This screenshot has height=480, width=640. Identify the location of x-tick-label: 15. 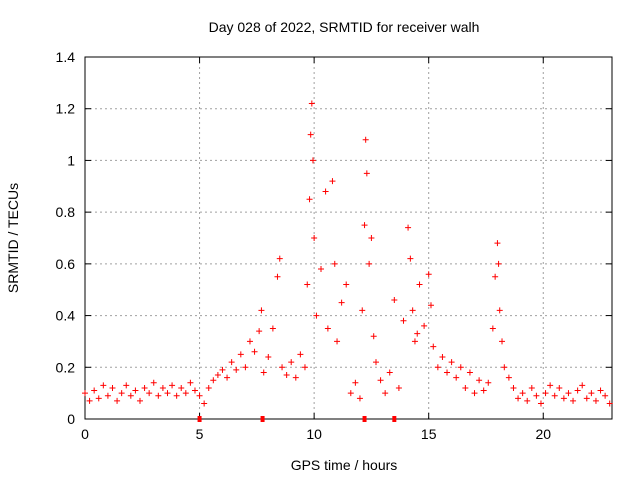
(429, 434).